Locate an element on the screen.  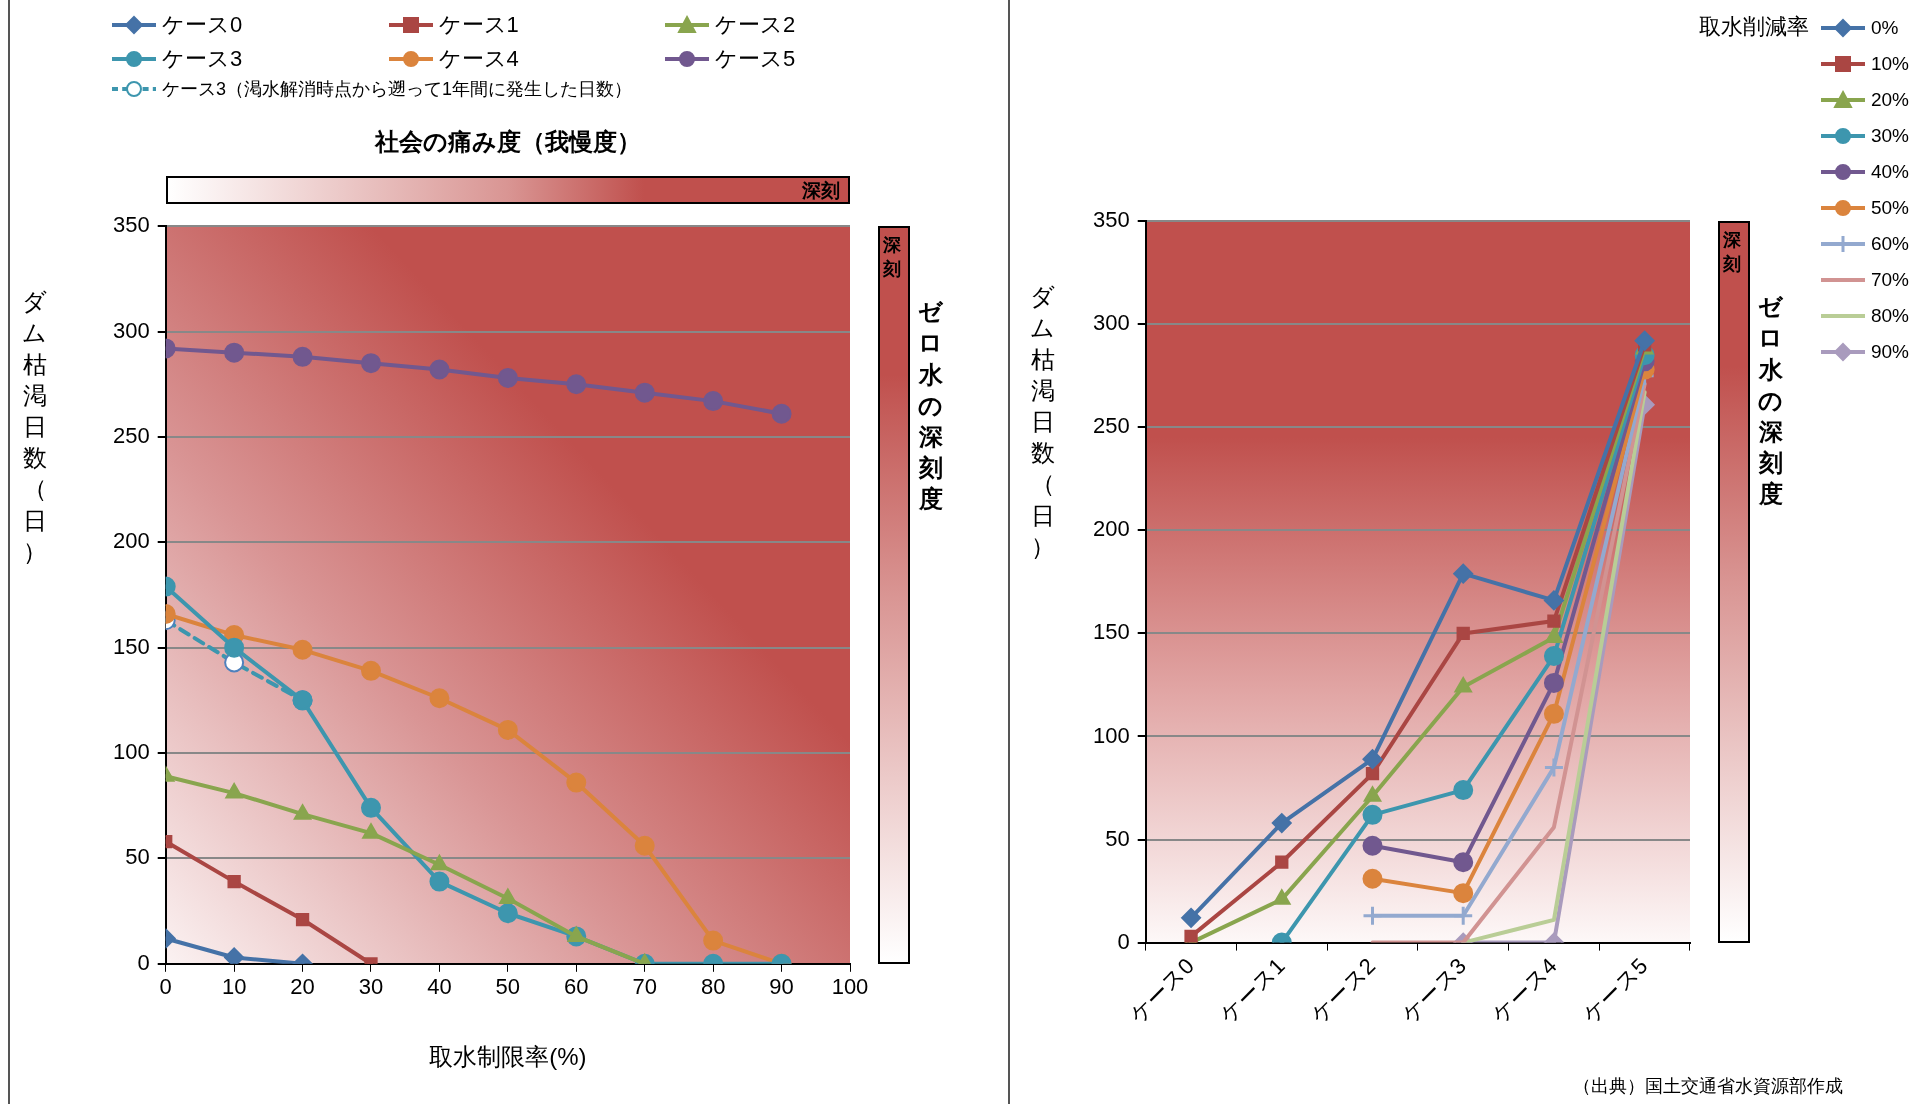
legend-label: ケース5 is located at coordinates (755, 59).